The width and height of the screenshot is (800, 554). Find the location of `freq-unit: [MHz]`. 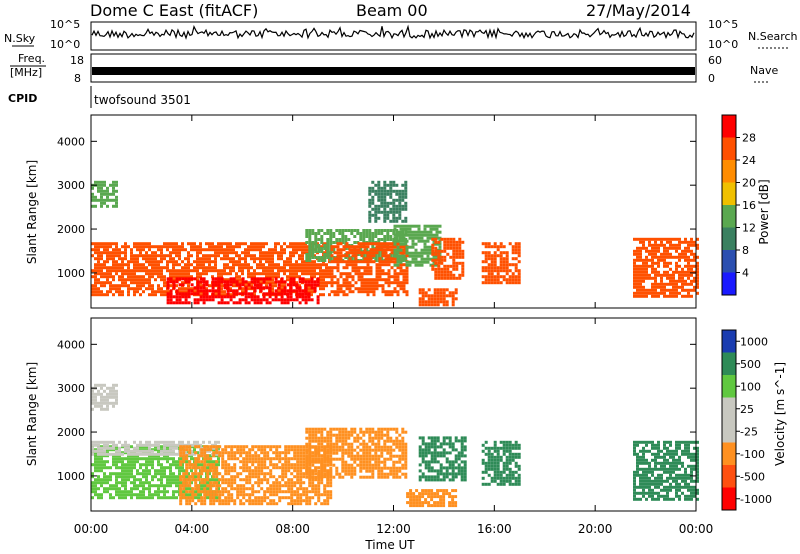

freq-unit: [MHz] is located at coordinates (26, 72).